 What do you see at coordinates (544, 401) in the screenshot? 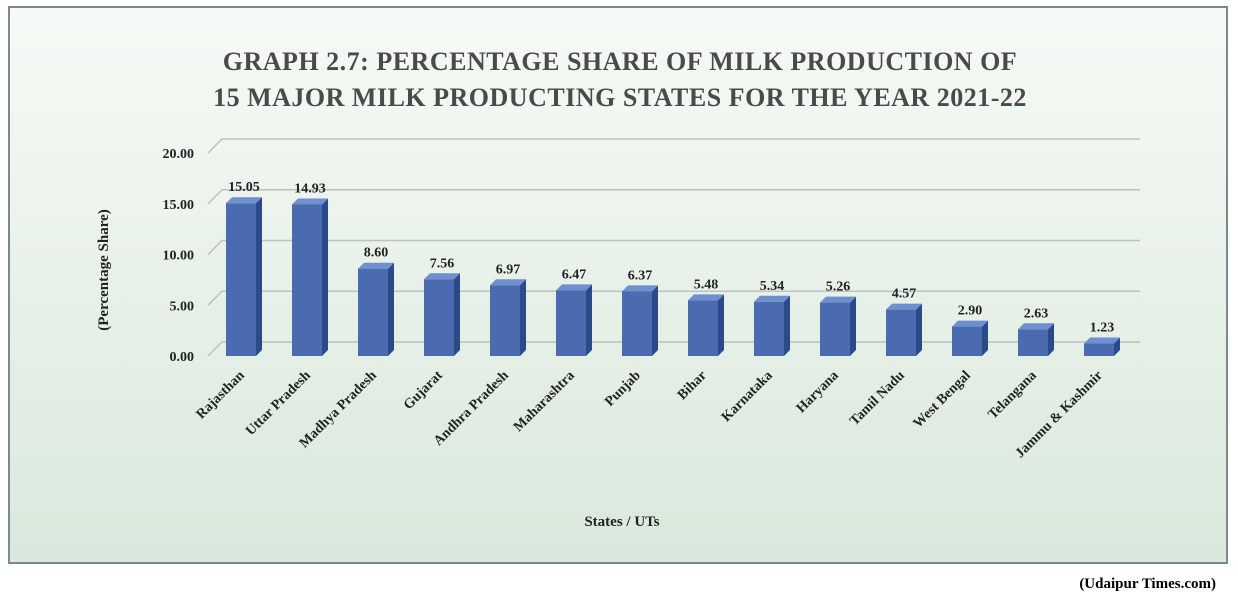
I see `x-tick-label: Maharashtra` at bounding box center [544, 401].